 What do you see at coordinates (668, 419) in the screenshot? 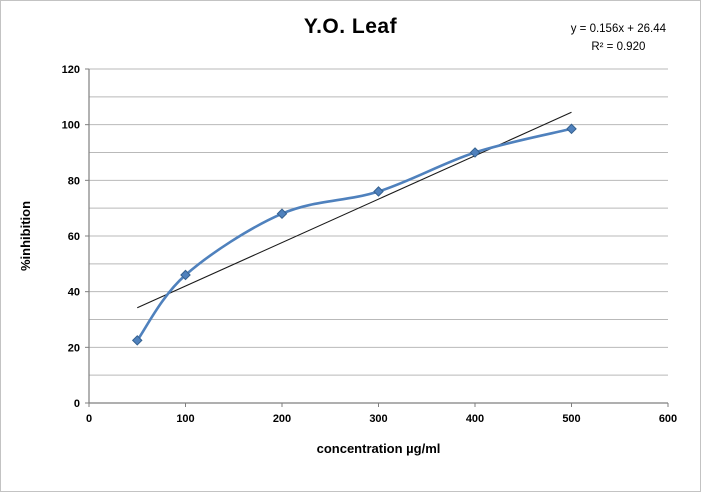
I see `x-tick-label: 600` at bounding box center [668, 419].